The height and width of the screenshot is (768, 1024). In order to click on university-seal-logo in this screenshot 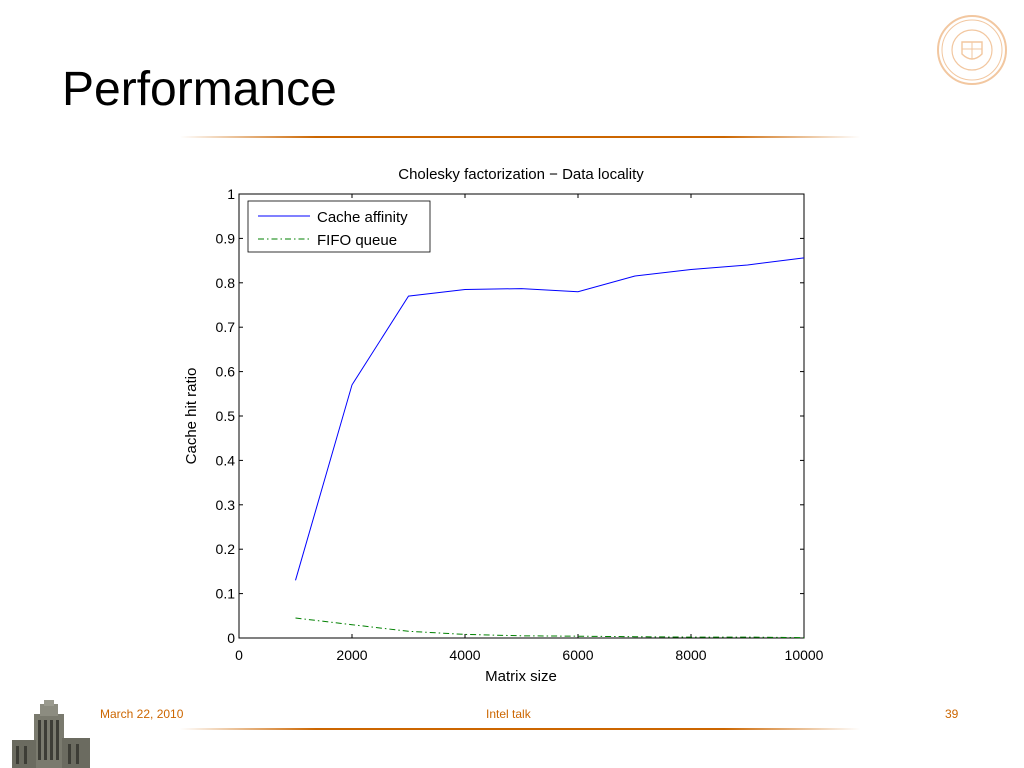, I will do `click(972, 50)`.